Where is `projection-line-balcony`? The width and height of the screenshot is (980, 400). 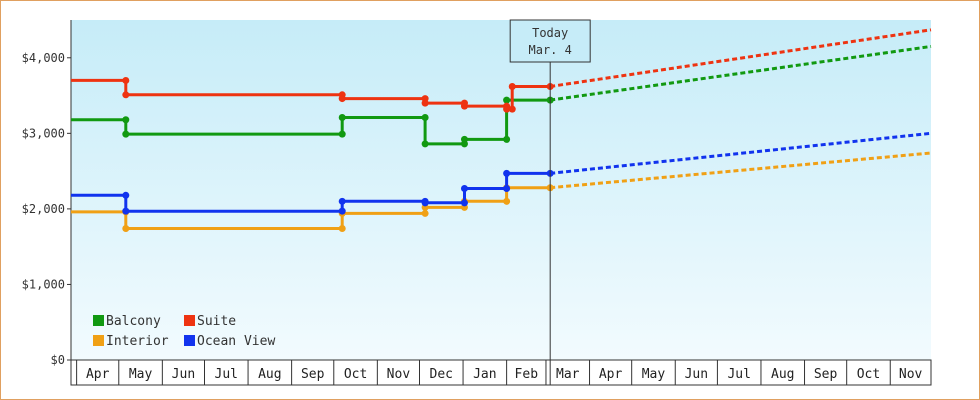
projection-line-balcony is located at coordinates (740, 73).